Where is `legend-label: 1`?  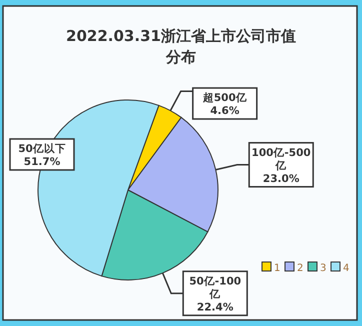 legend-label: 1 is located at coordinates (277, 268).